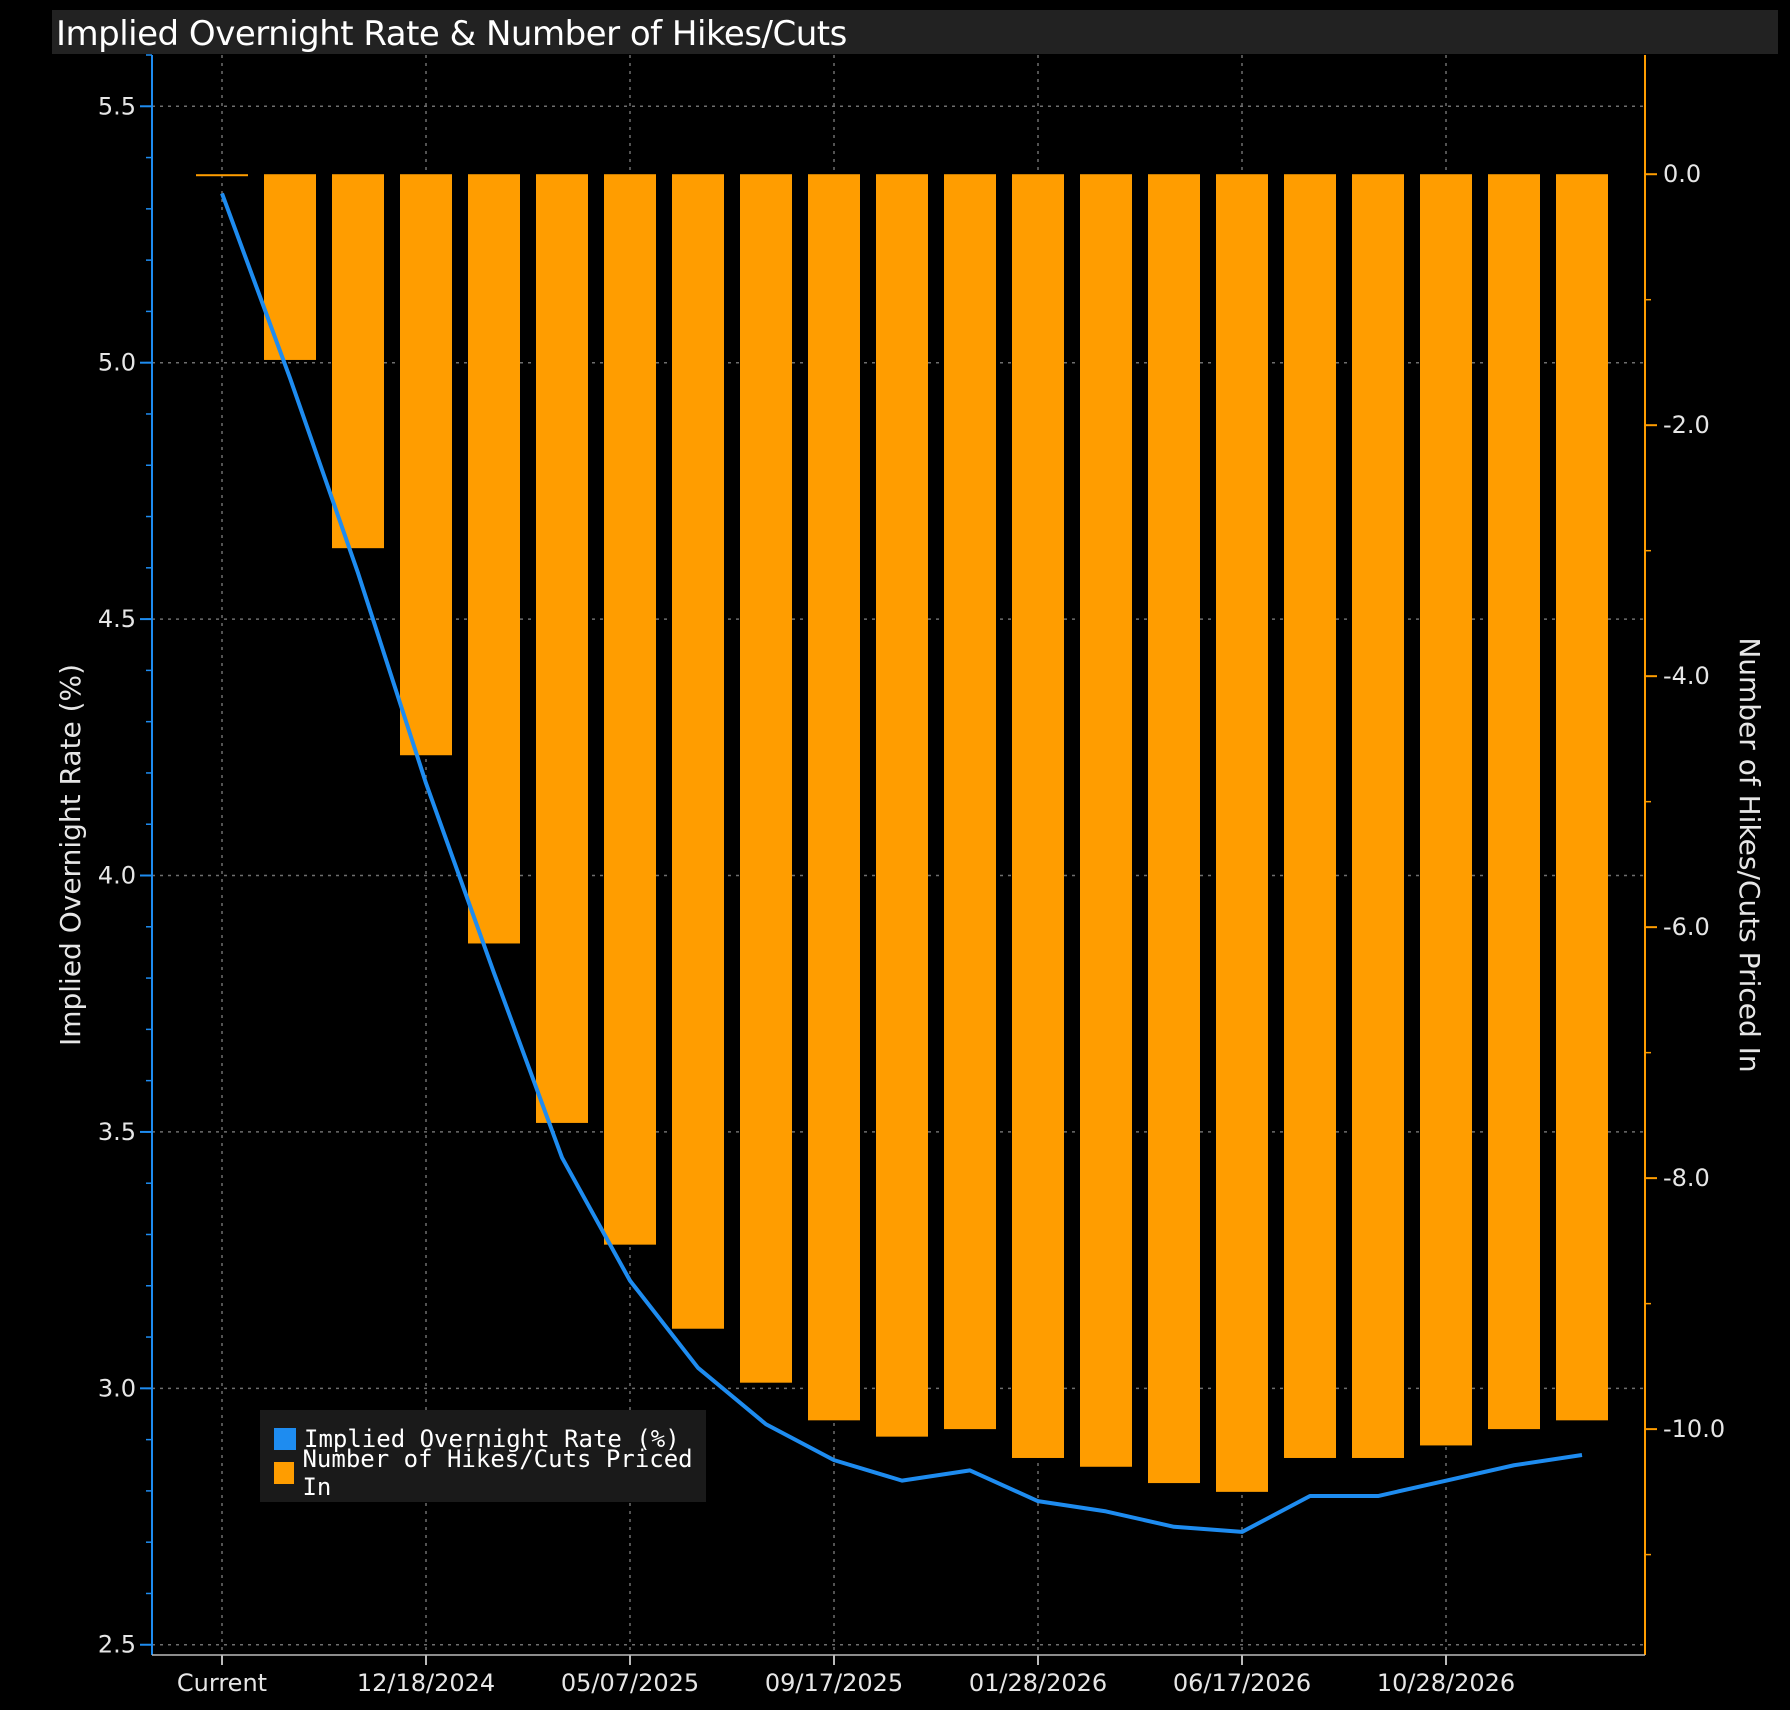 The width and height of the screenshot is (1790, 1710). Describe the element at coordinates (117, 106) in the screenshot. I see `left-axis-tick-label: 5.5` at that location.